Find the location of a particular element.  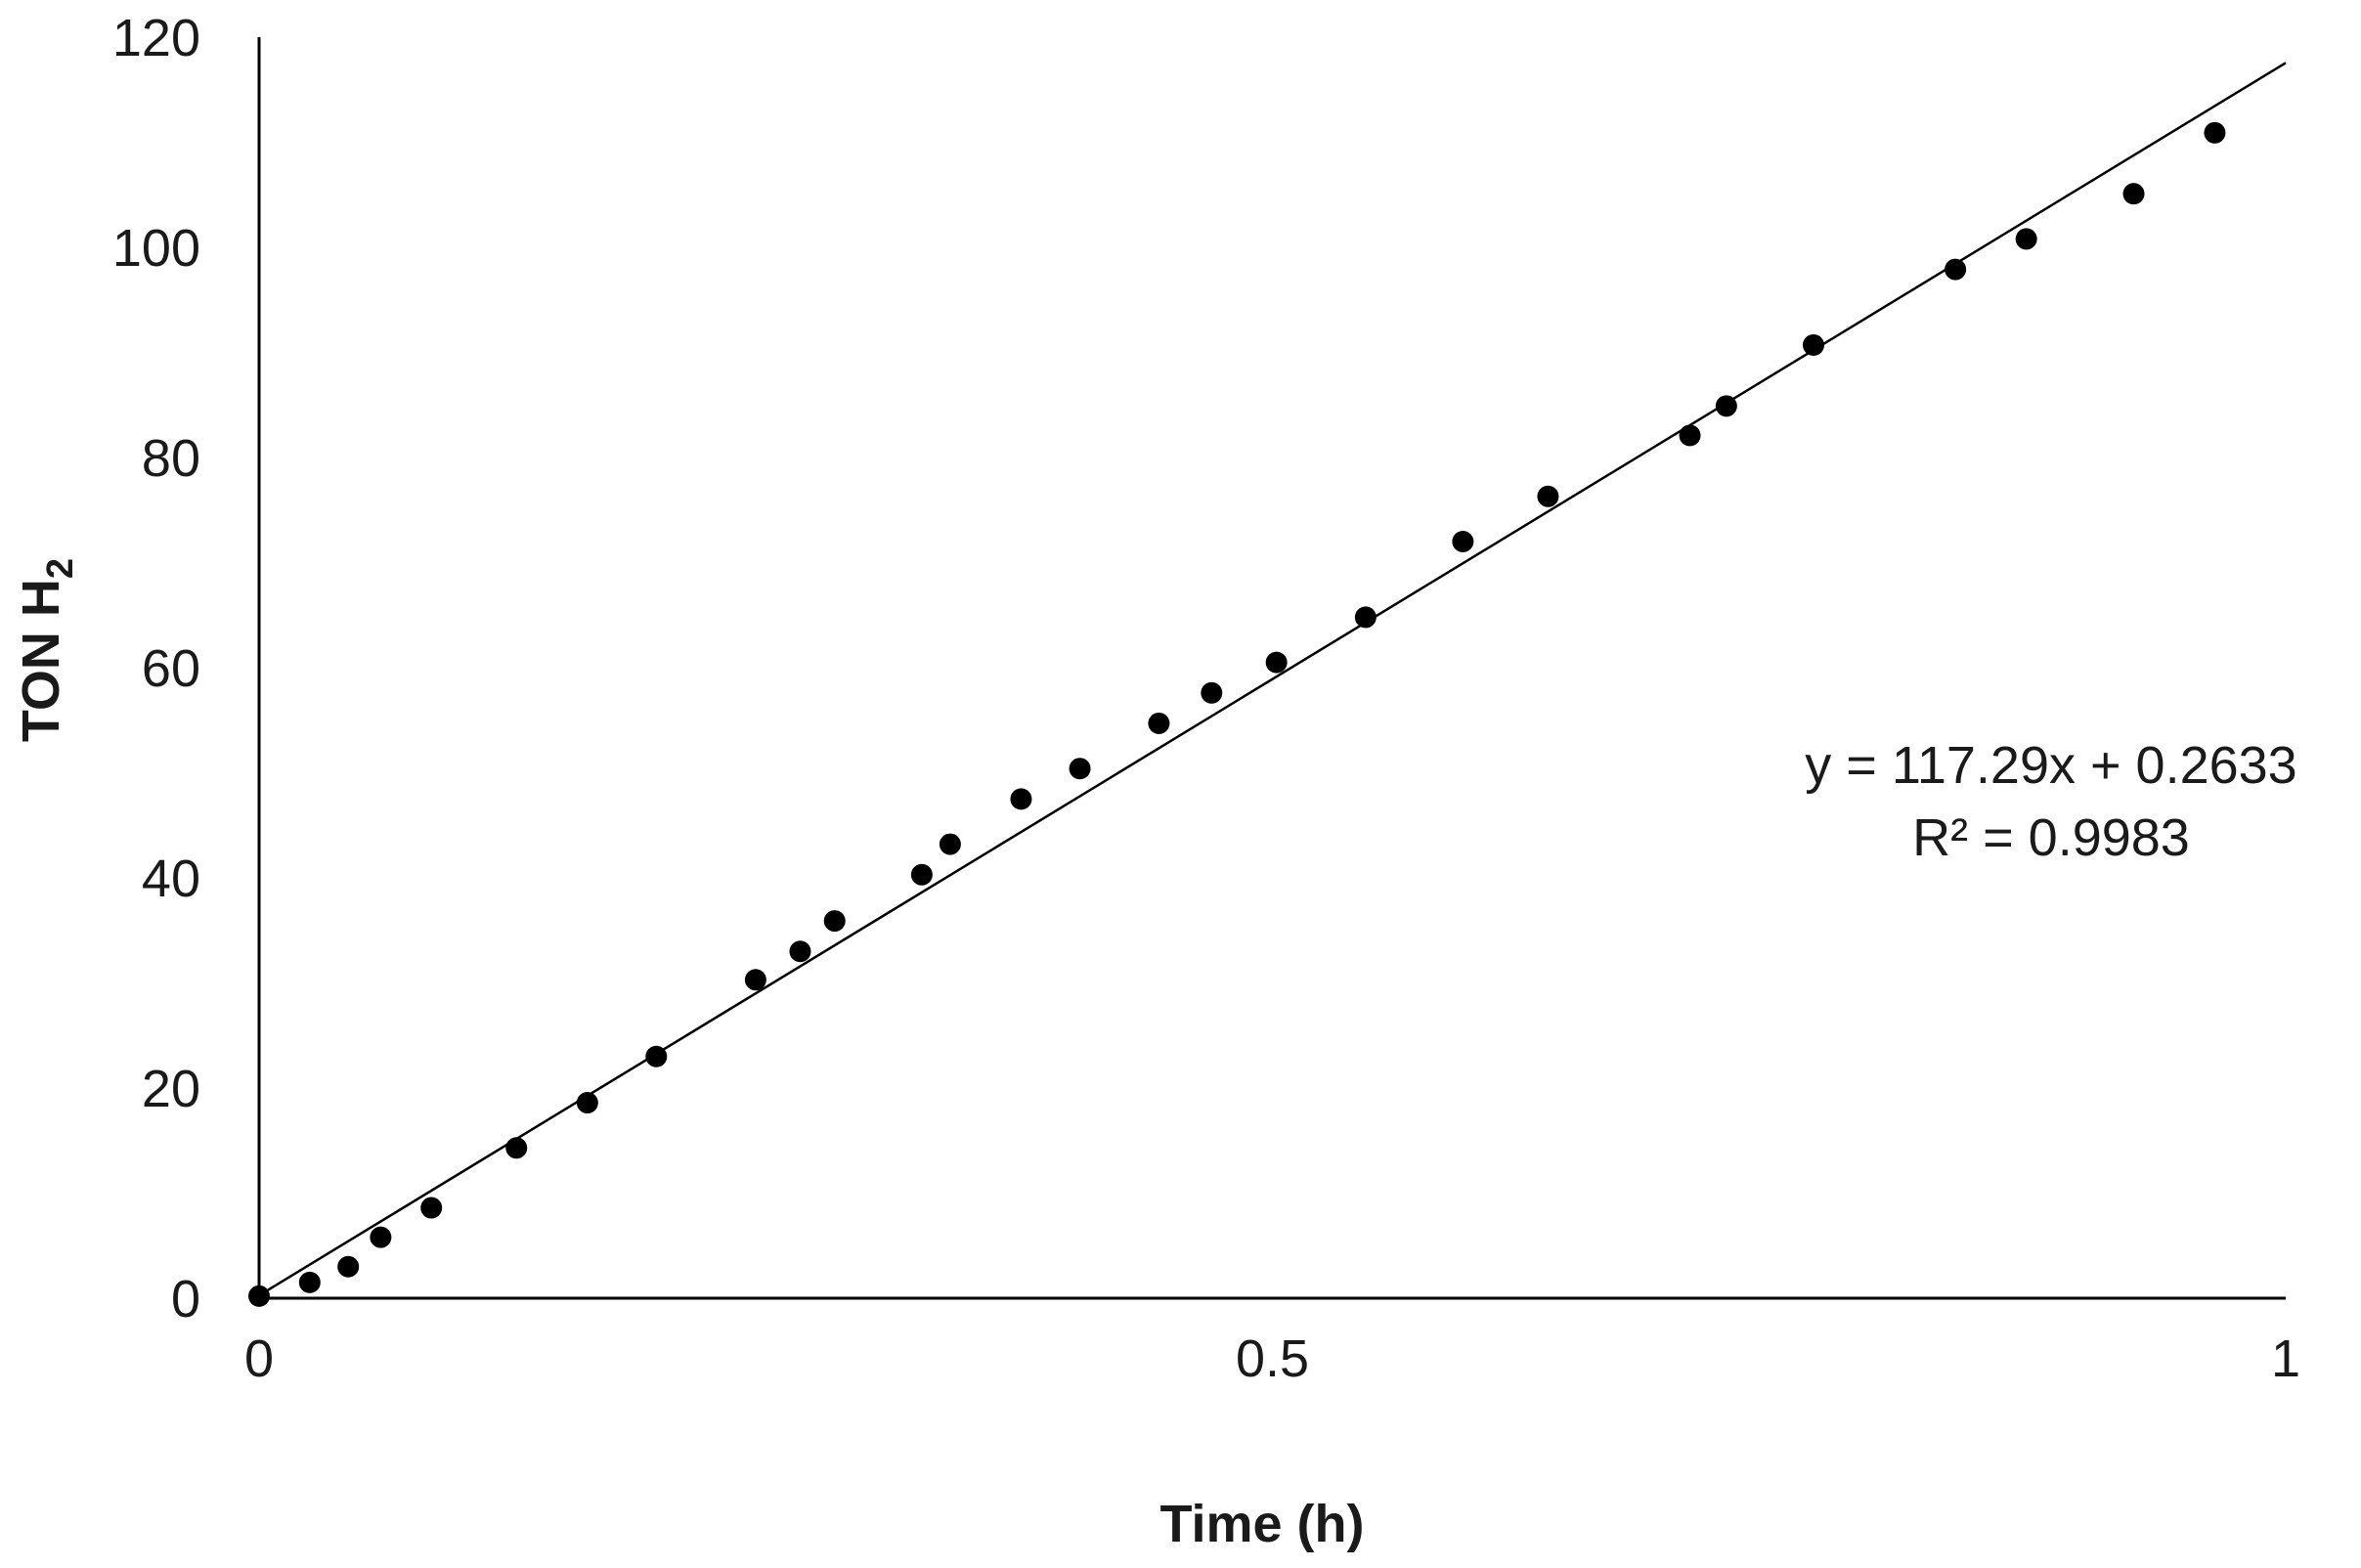

y-tick-label: 60 is located at coordinates (171, 668).